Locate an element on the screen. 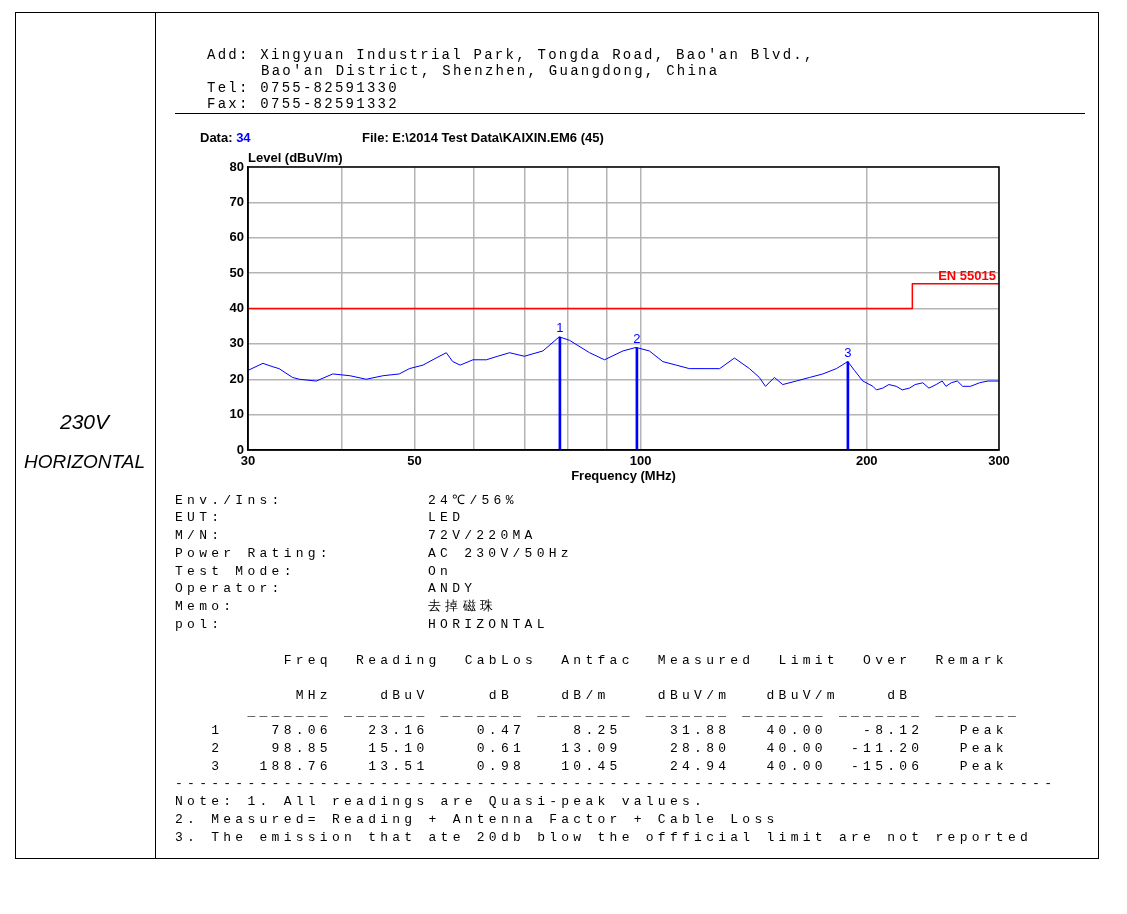 The width and height of the screenshot is (1127, 914). x-tick-label: 300 is located at coordinates (999, 461).